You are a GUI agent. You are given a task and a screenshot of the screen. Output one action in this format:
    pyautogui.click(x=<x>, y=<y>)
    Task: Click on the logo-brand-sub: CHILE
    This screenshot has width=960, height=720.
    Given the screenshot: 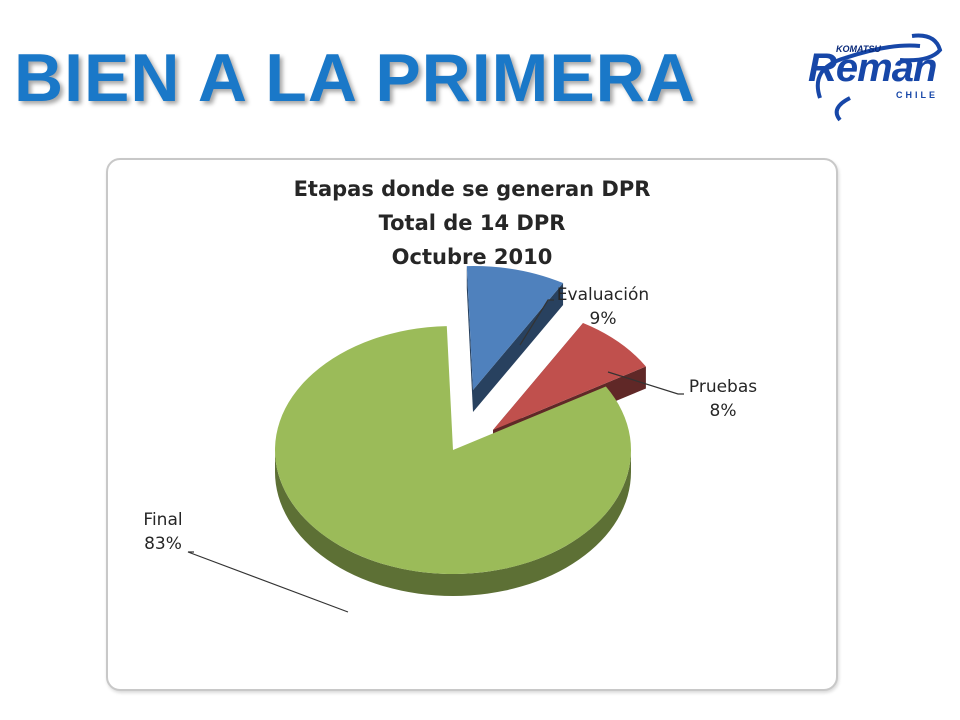 What is the action you would take?
    pyautogui.click(x=917, y=95)
    